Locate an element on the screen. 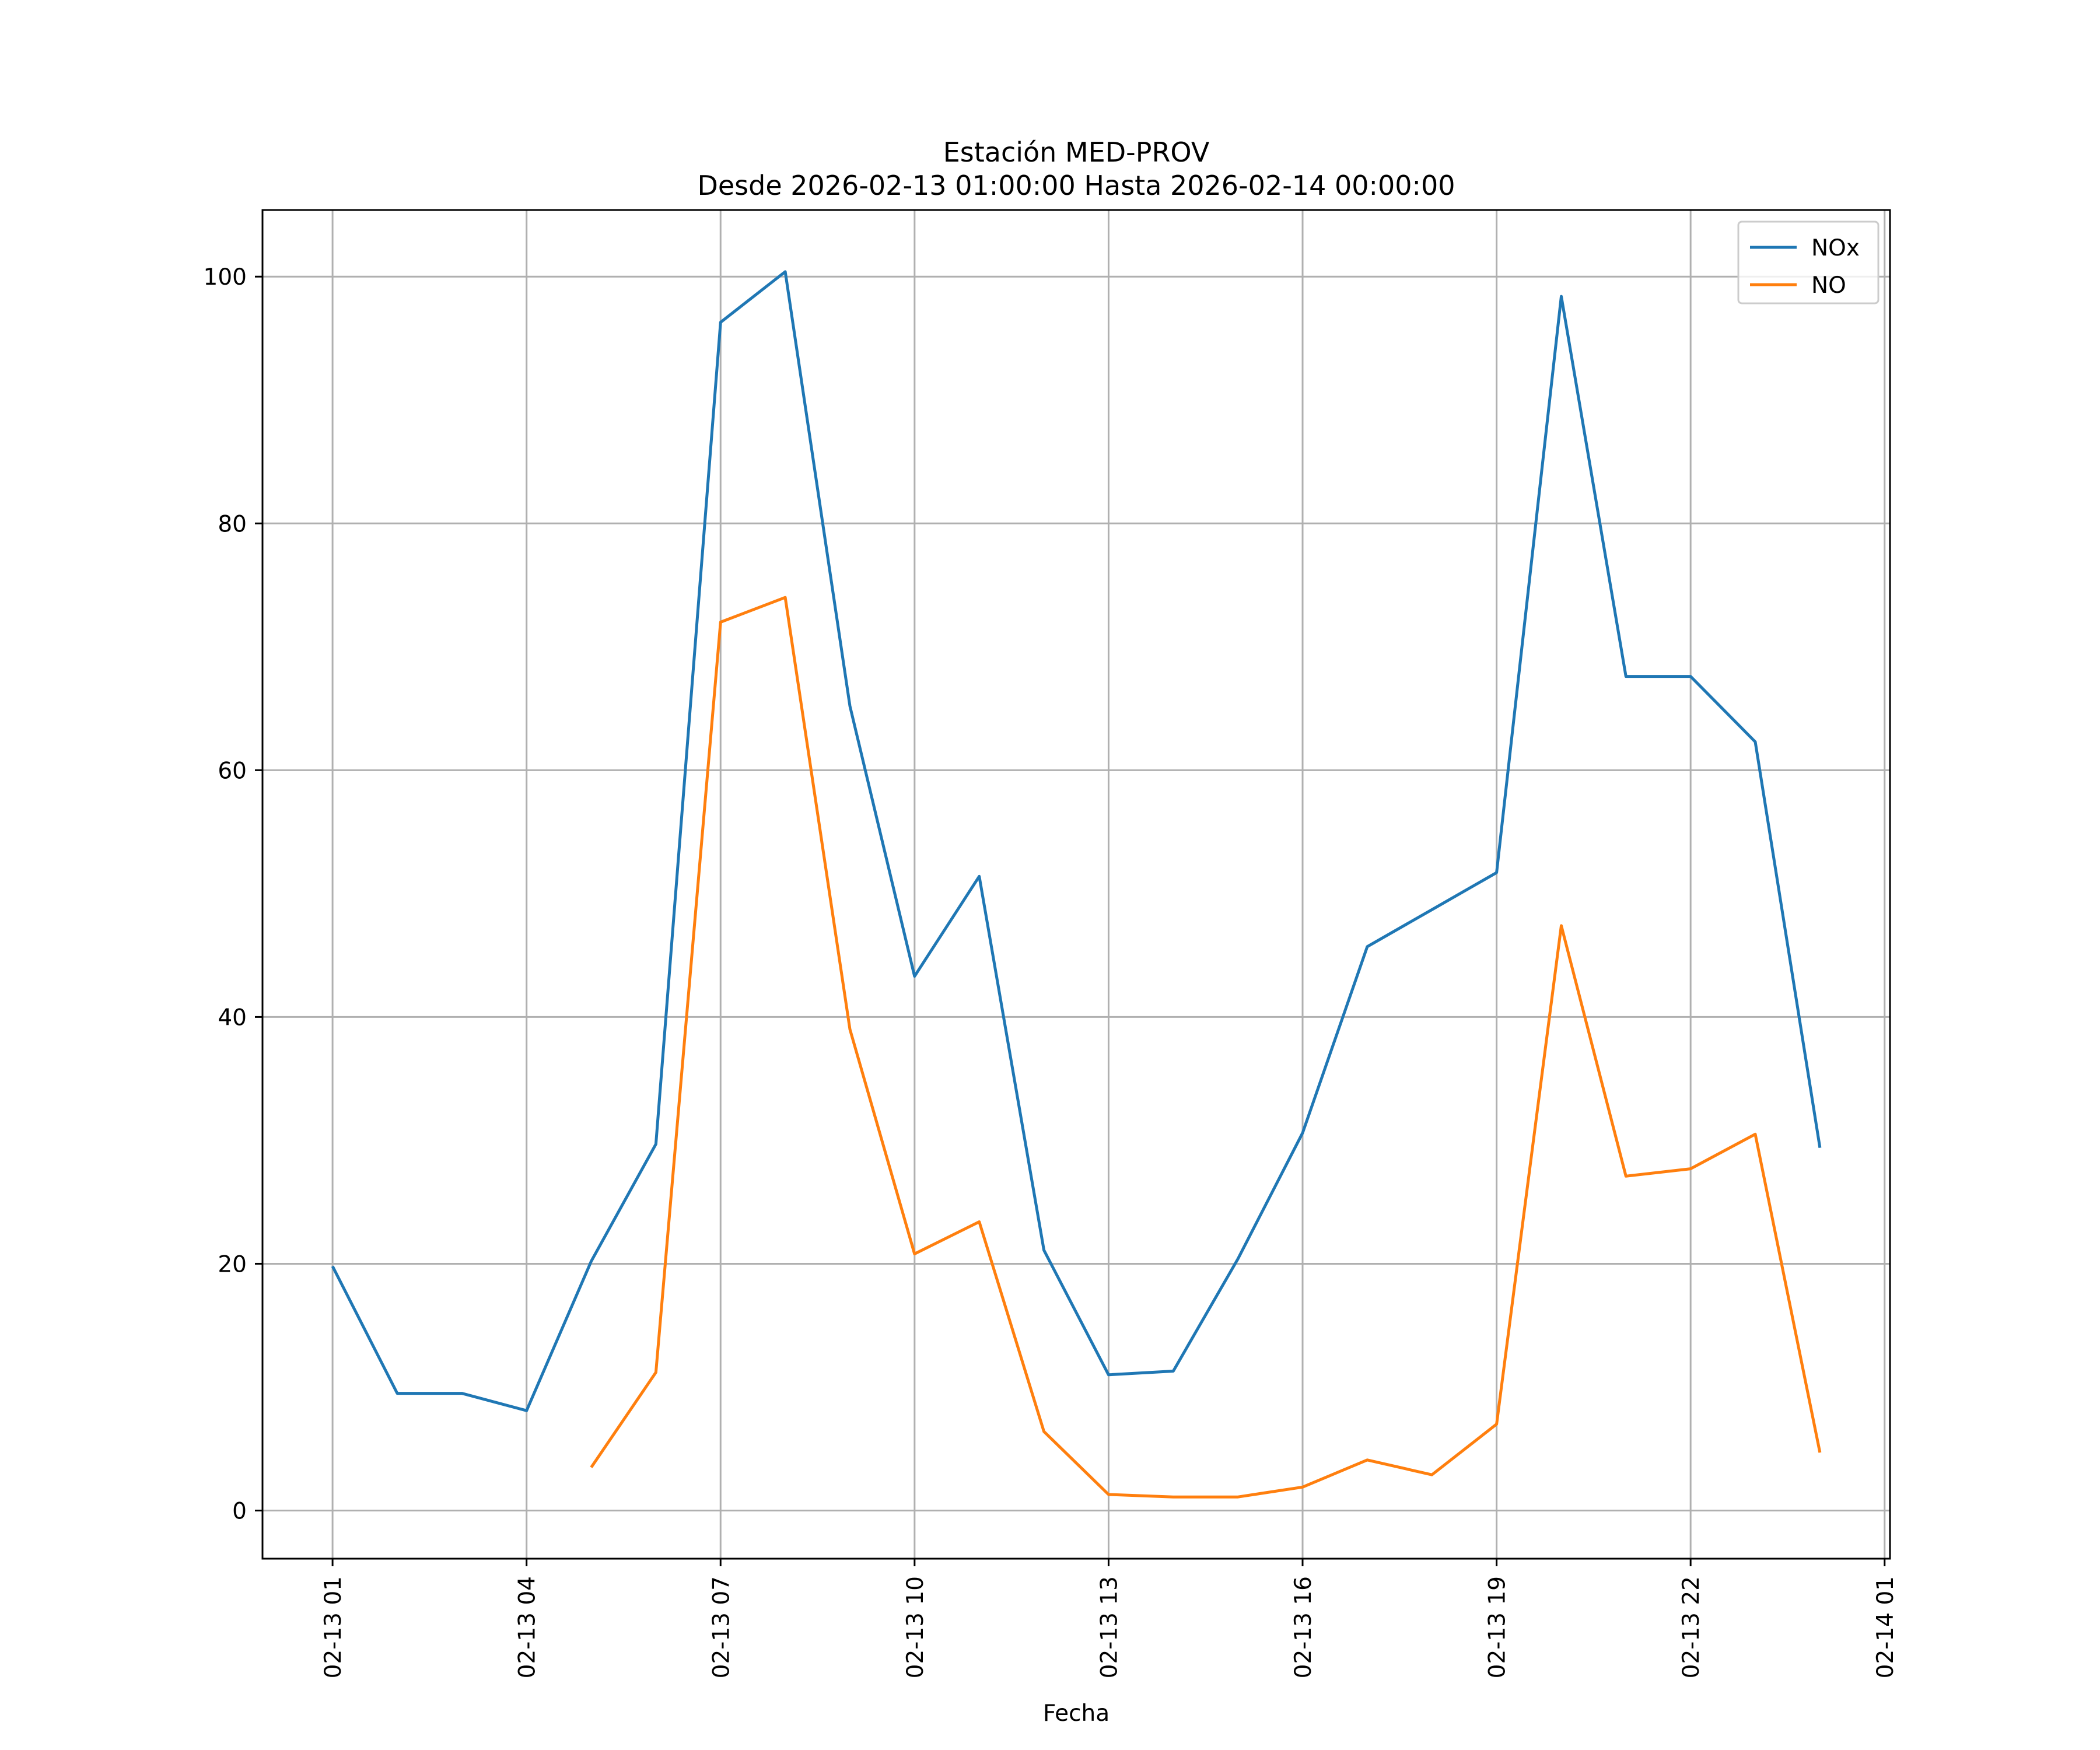 This screenshot has width=2100, height=1750. y-tick-label: 80 is located at coordinates (232, 524).